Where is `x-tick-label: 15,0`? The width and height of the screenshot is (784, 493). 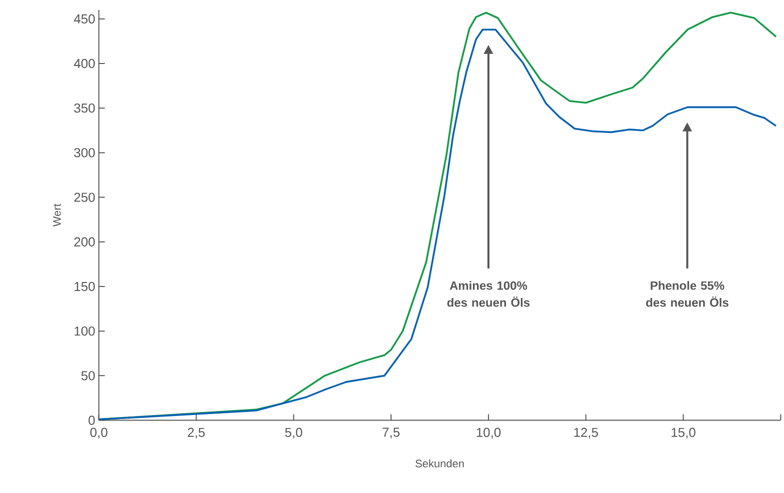
x-tick-label: 15,0 is located at coordinates (684, 433).